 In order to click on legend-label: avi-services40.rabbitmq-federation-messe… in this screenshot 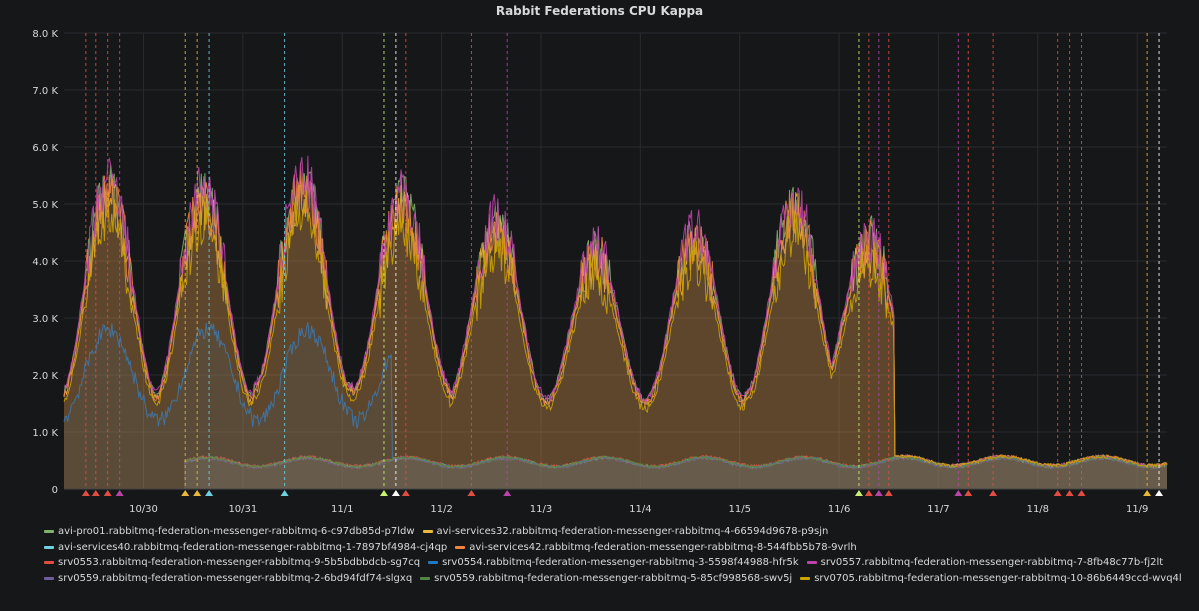, I will do `click(253, 547)`.